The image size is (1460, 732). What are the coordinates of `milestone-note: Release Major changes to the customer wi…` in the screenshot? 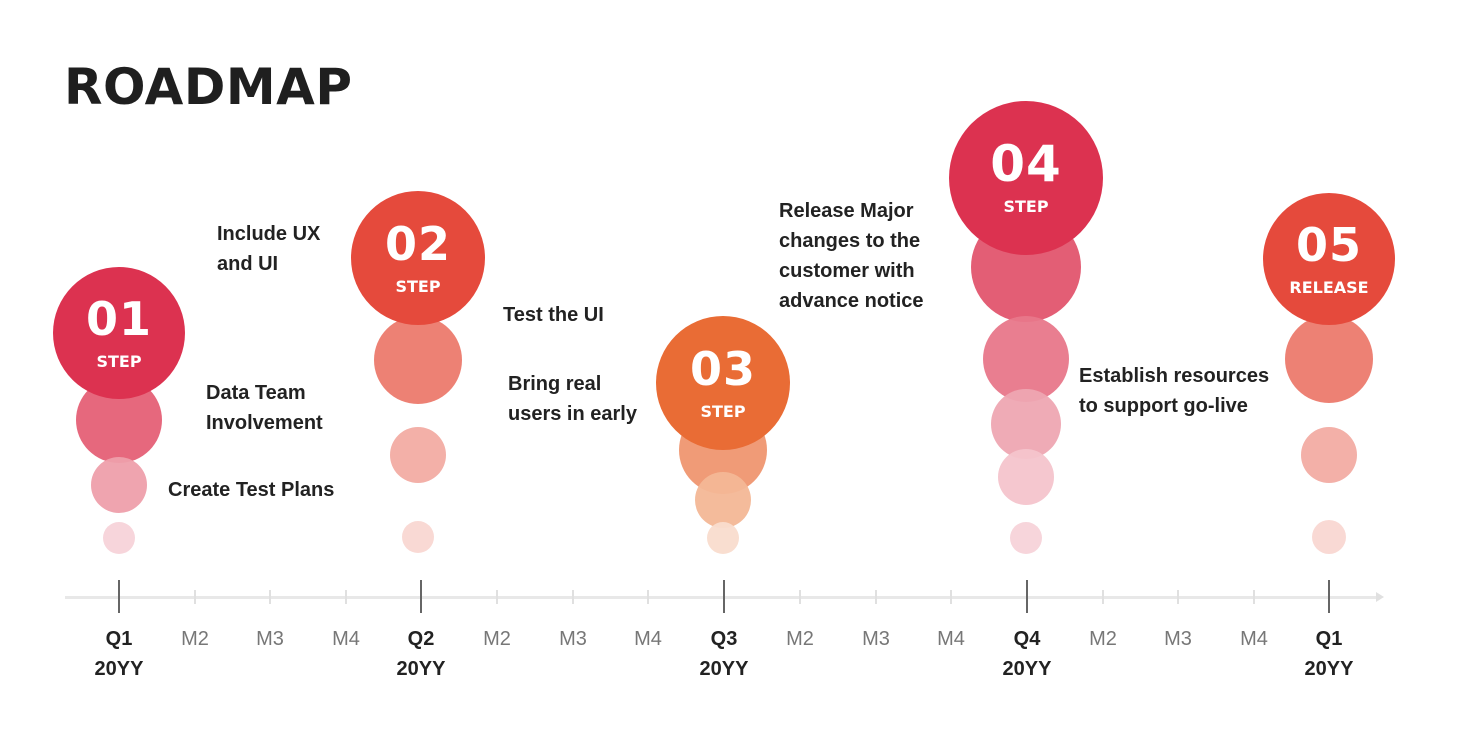 It's located at (851, 256).